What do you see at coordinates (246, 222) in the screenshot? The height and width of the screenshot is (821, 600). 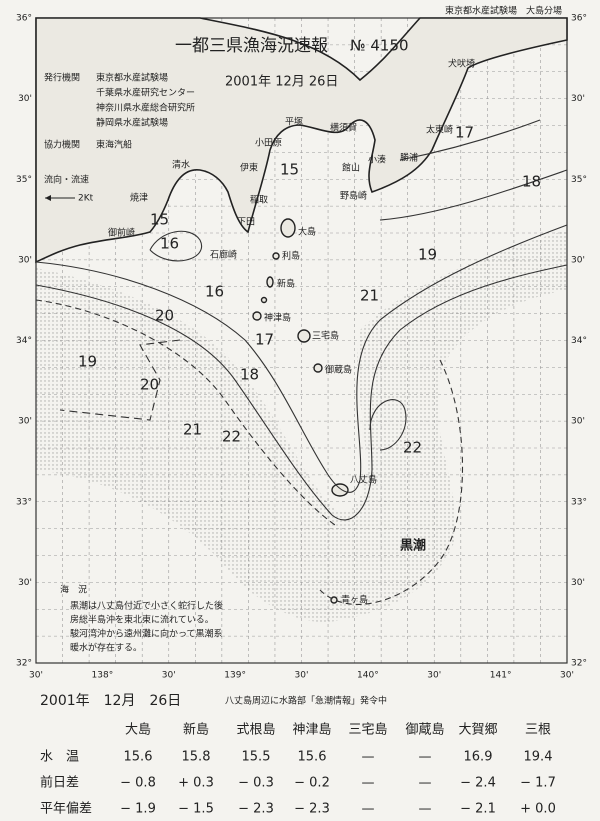 I see `place-name: 下田` at bounding box center [246, 222].